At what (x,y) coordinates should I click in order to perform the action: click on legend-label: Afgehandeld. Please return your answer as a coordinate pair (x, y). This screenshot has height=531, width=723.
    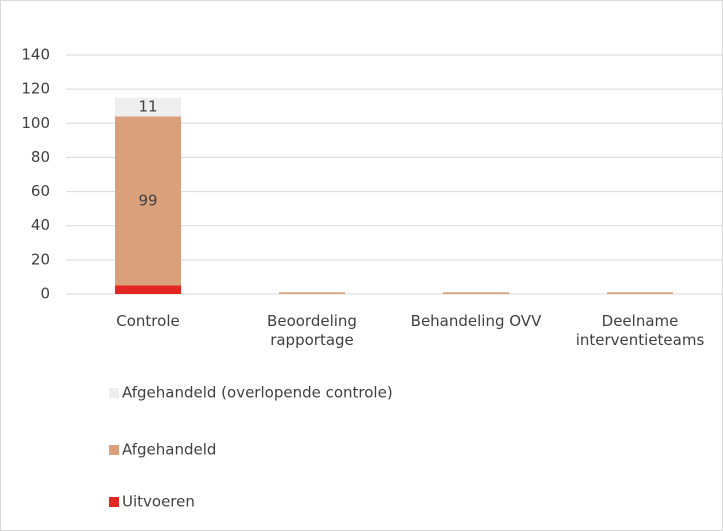
    Looking at the image, I should click on (169, 450).